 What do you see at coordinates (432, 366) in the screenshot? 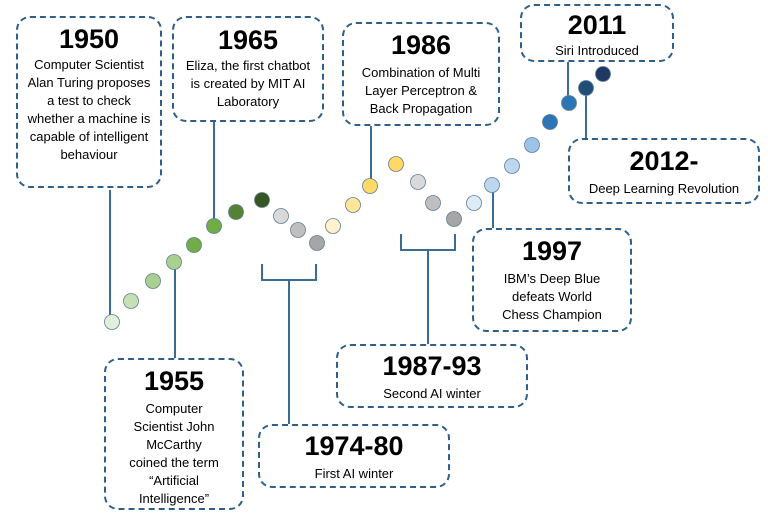
I see `milestone-year: 1987-93` at bounding box center [432, 366].